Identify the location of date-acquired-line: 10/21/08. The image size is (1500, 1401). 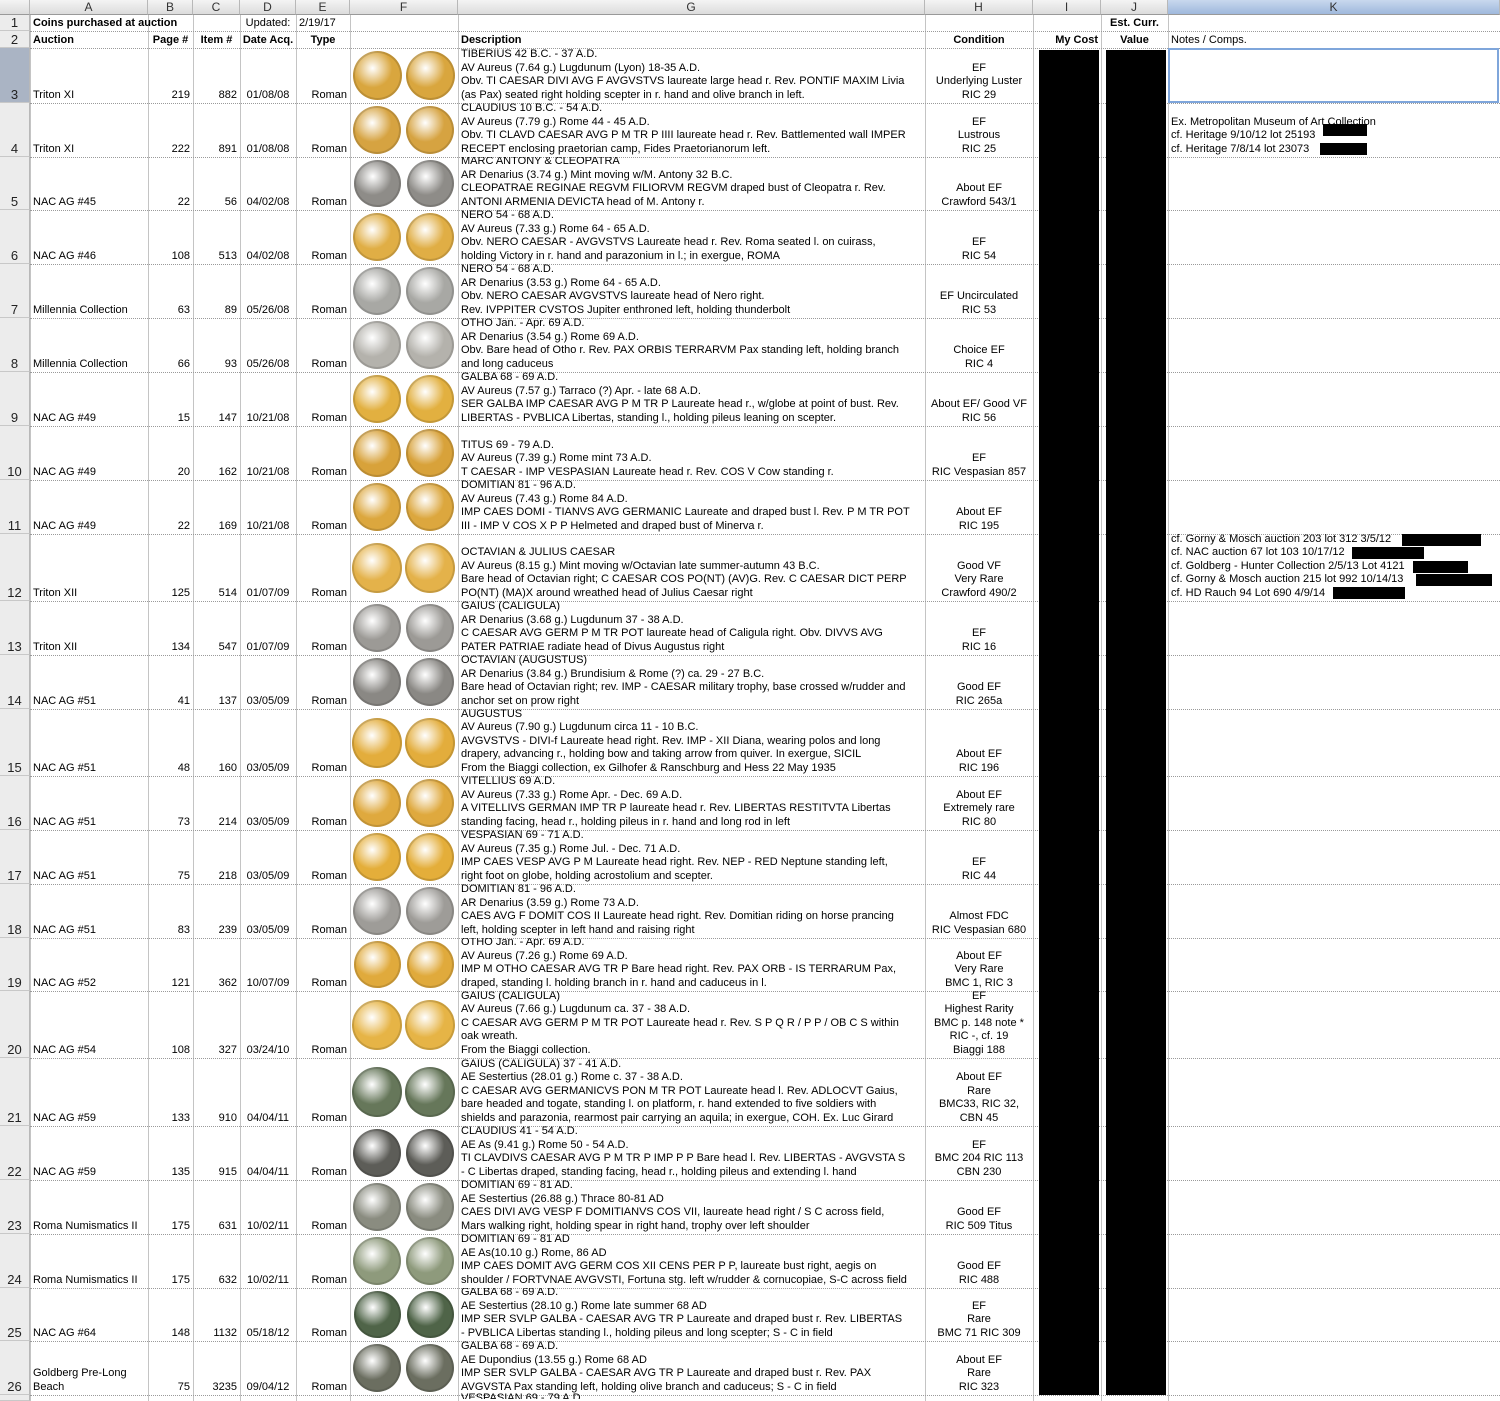
(268, 417).